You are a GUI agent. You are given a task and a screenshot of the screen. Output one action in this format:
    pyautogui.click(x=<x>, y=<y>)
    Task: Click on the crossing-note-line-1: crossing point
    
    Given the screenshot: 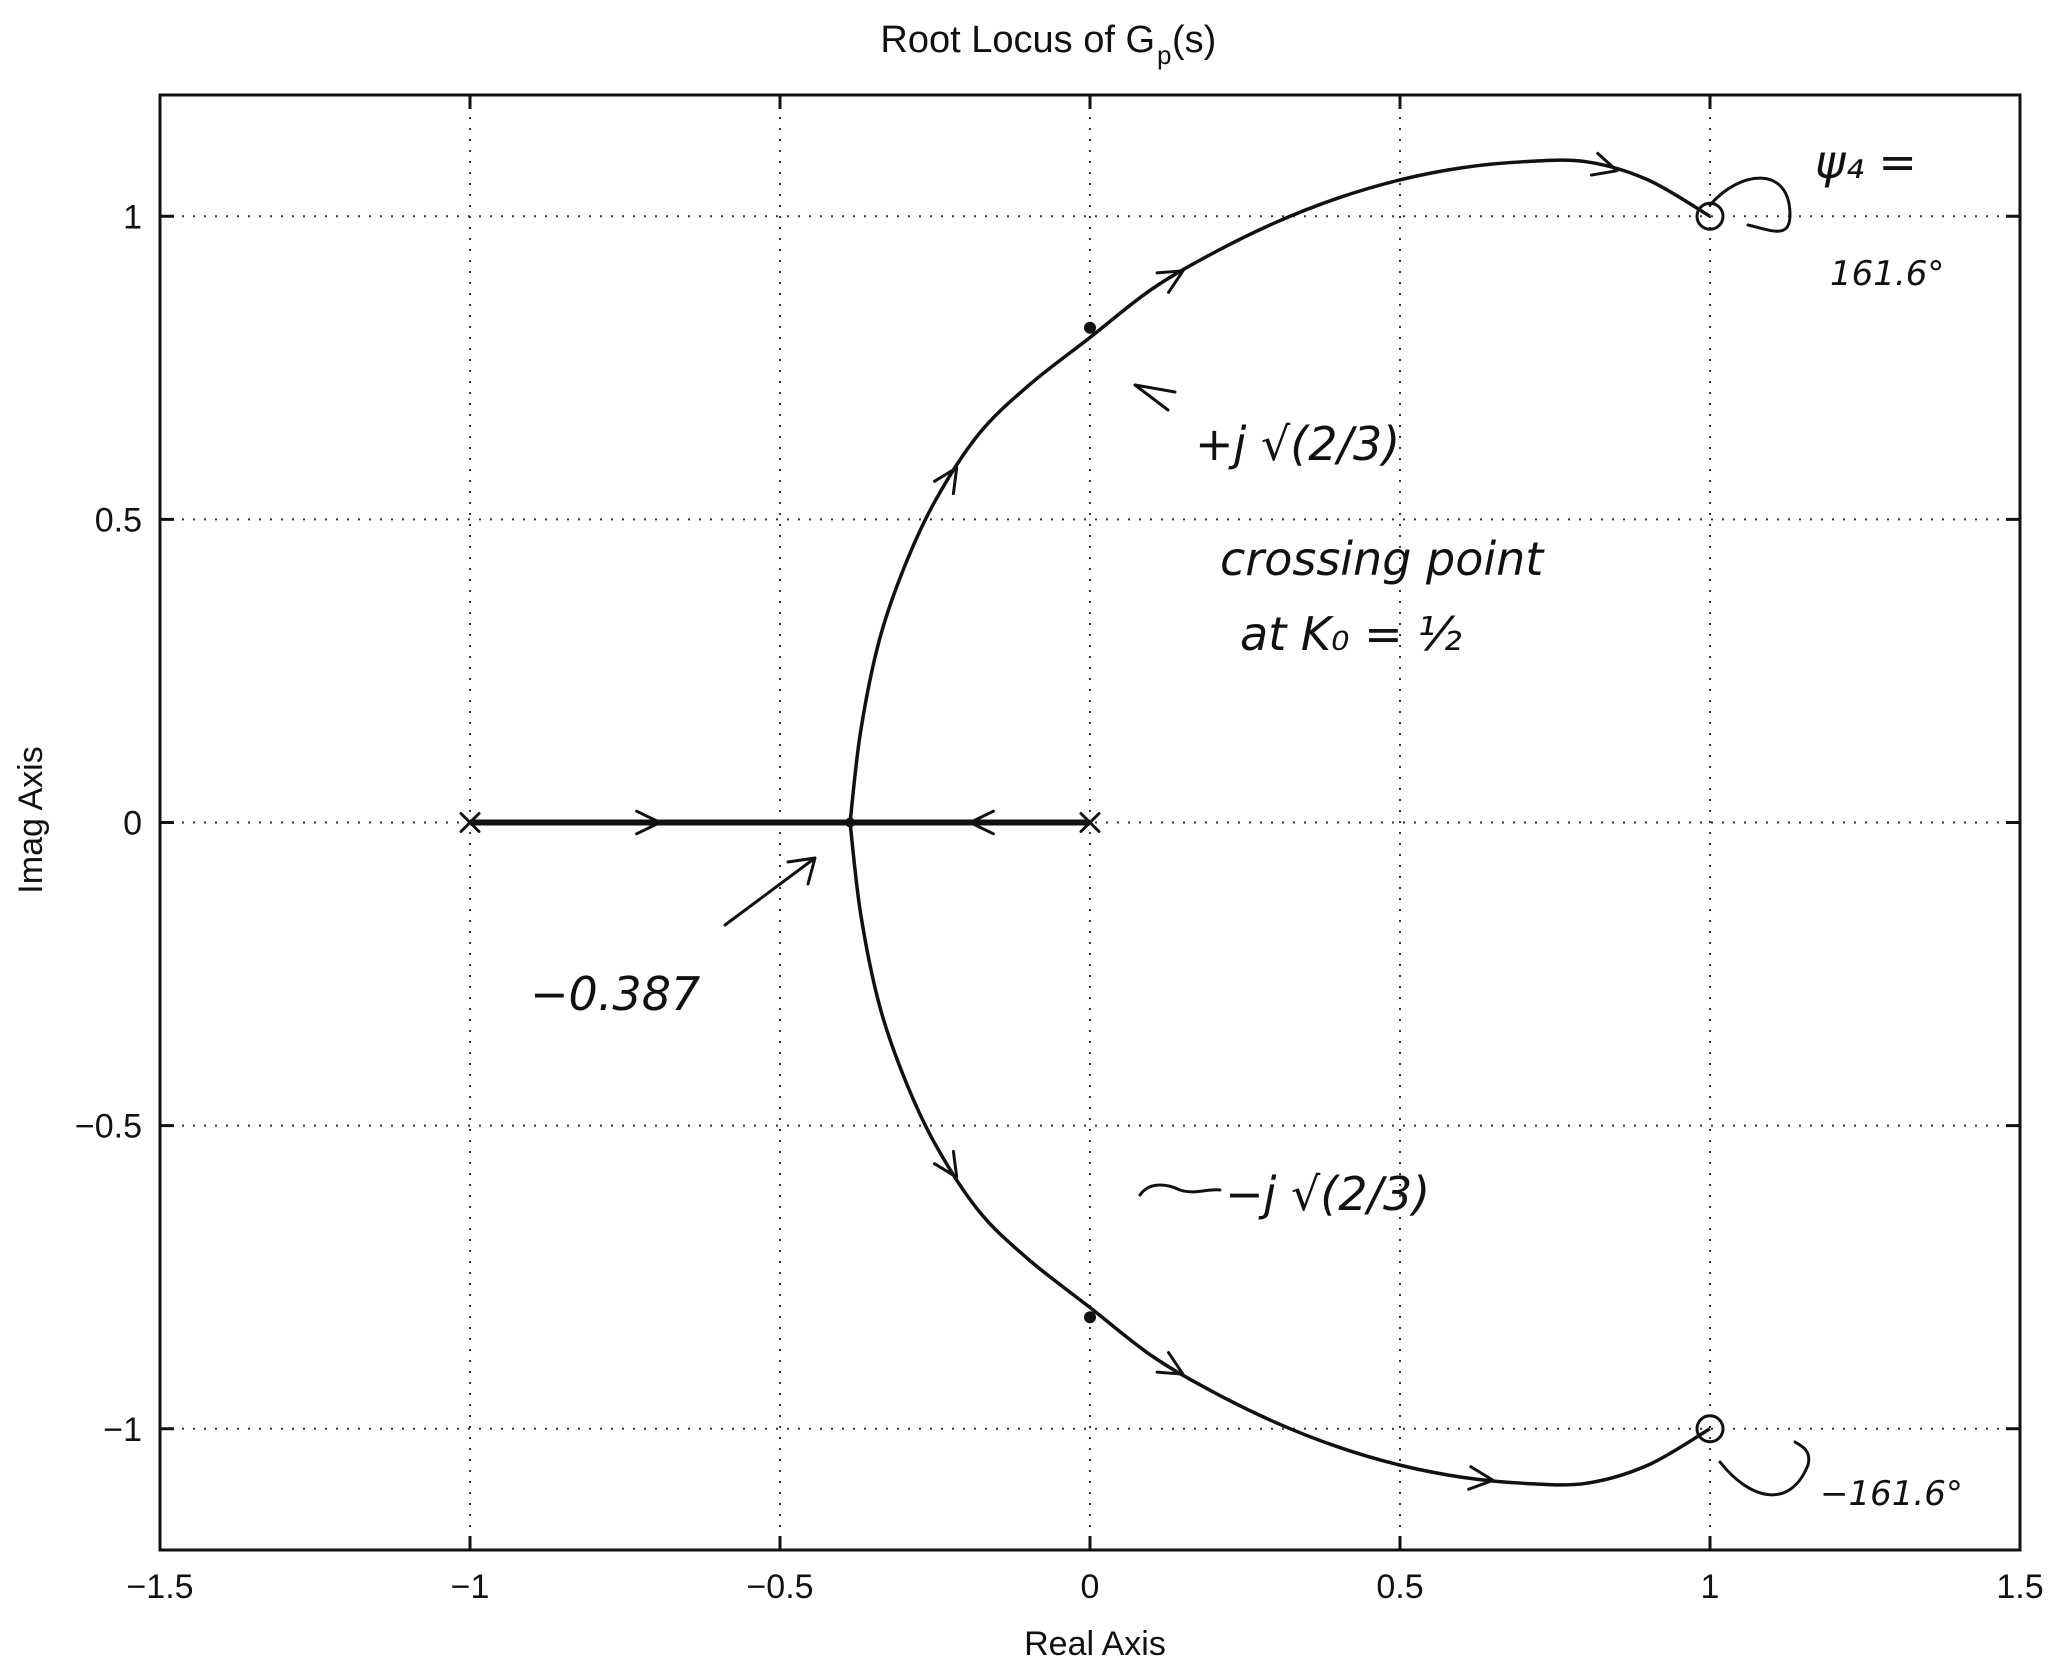 What is the action you would take?
    pyautogui.click(x=1382, y=559)
    